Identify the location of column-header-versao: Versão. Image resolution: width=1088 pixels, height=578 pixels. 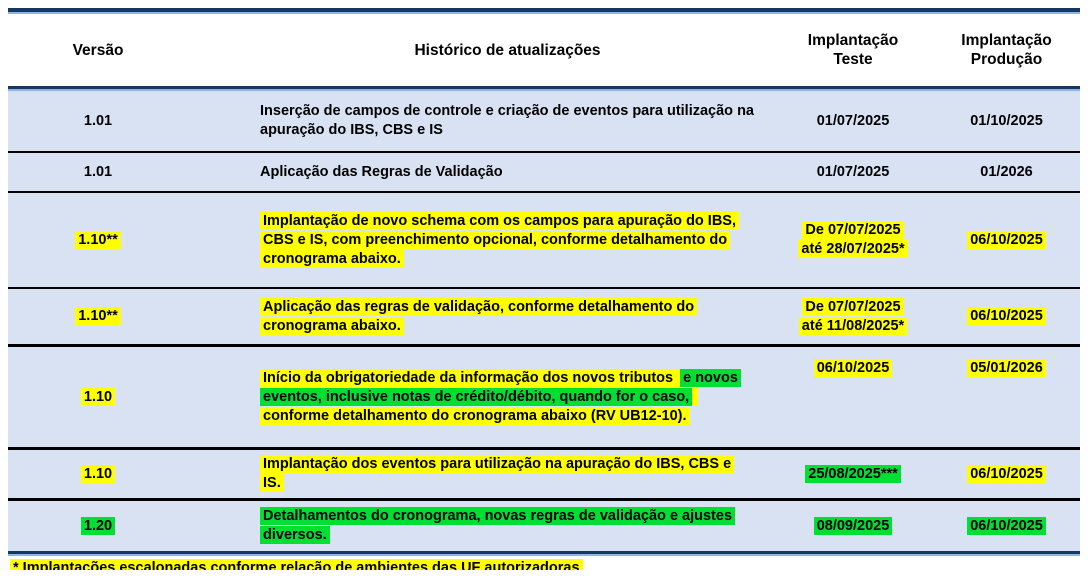
(98, 50).